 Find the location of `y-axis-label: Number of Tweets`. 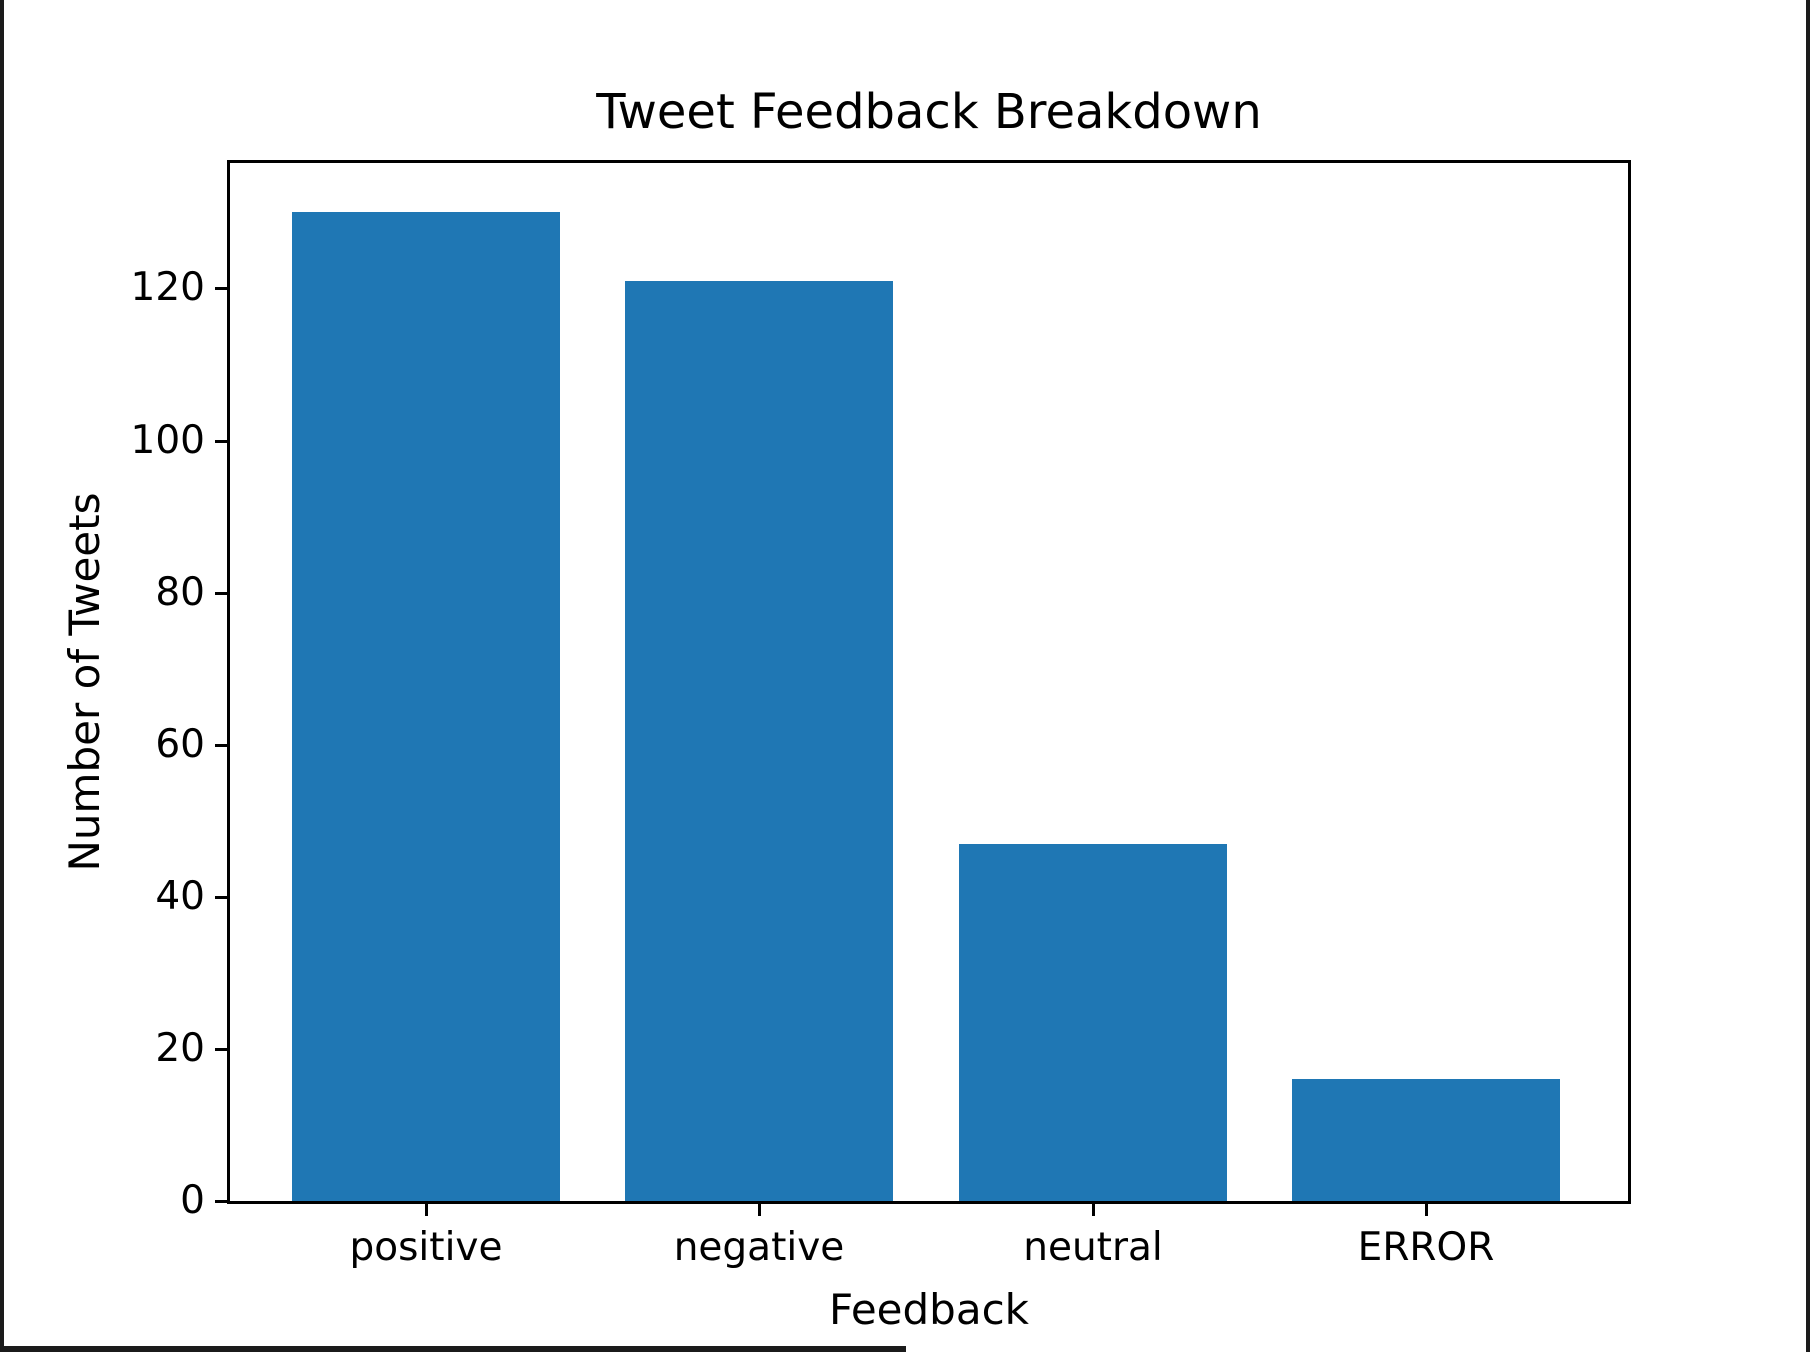

y-axis-label: Number of Tweets is located at coordinates (84, 682).